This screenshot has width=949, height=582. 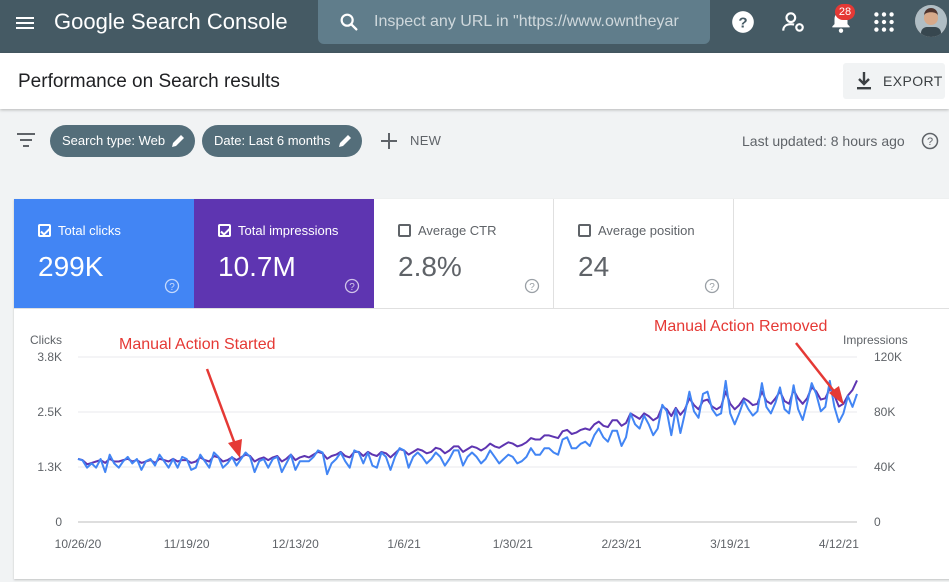 I want to click on app-title: Google Search Console, so click(x=171, y=21).